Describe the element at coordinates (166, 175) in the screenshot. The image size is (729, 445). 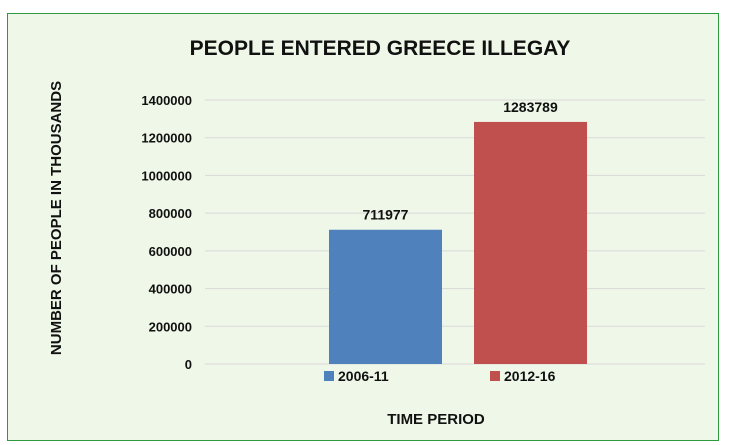
I see `y-tick-label: 1000000` at that location.